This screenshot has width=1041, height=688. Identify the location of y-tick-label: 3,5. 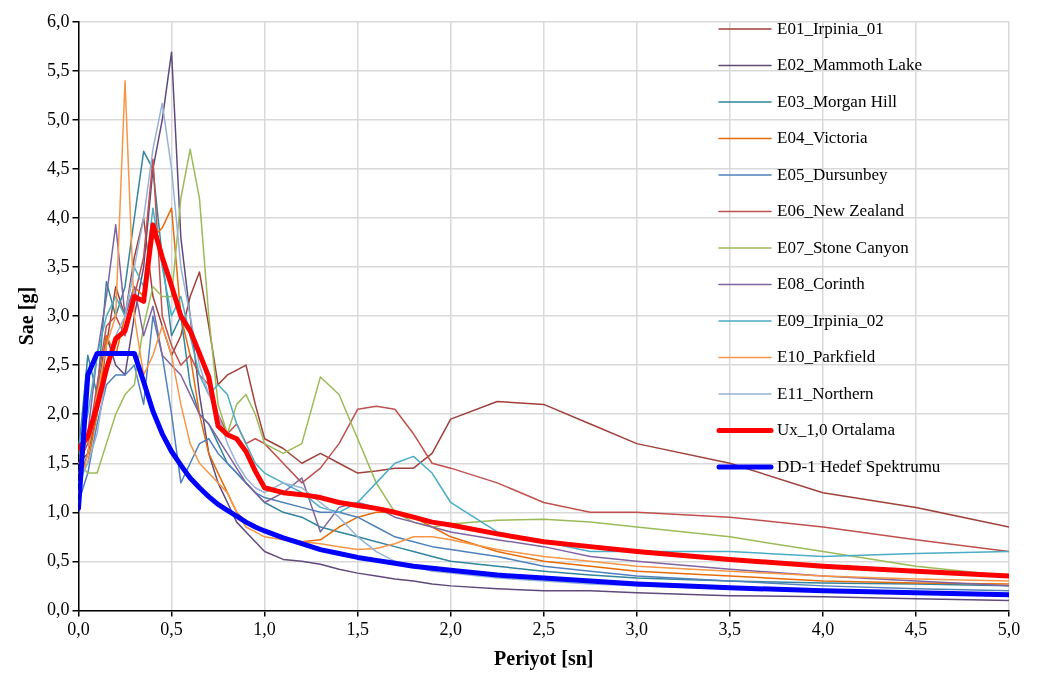
(58, 265).